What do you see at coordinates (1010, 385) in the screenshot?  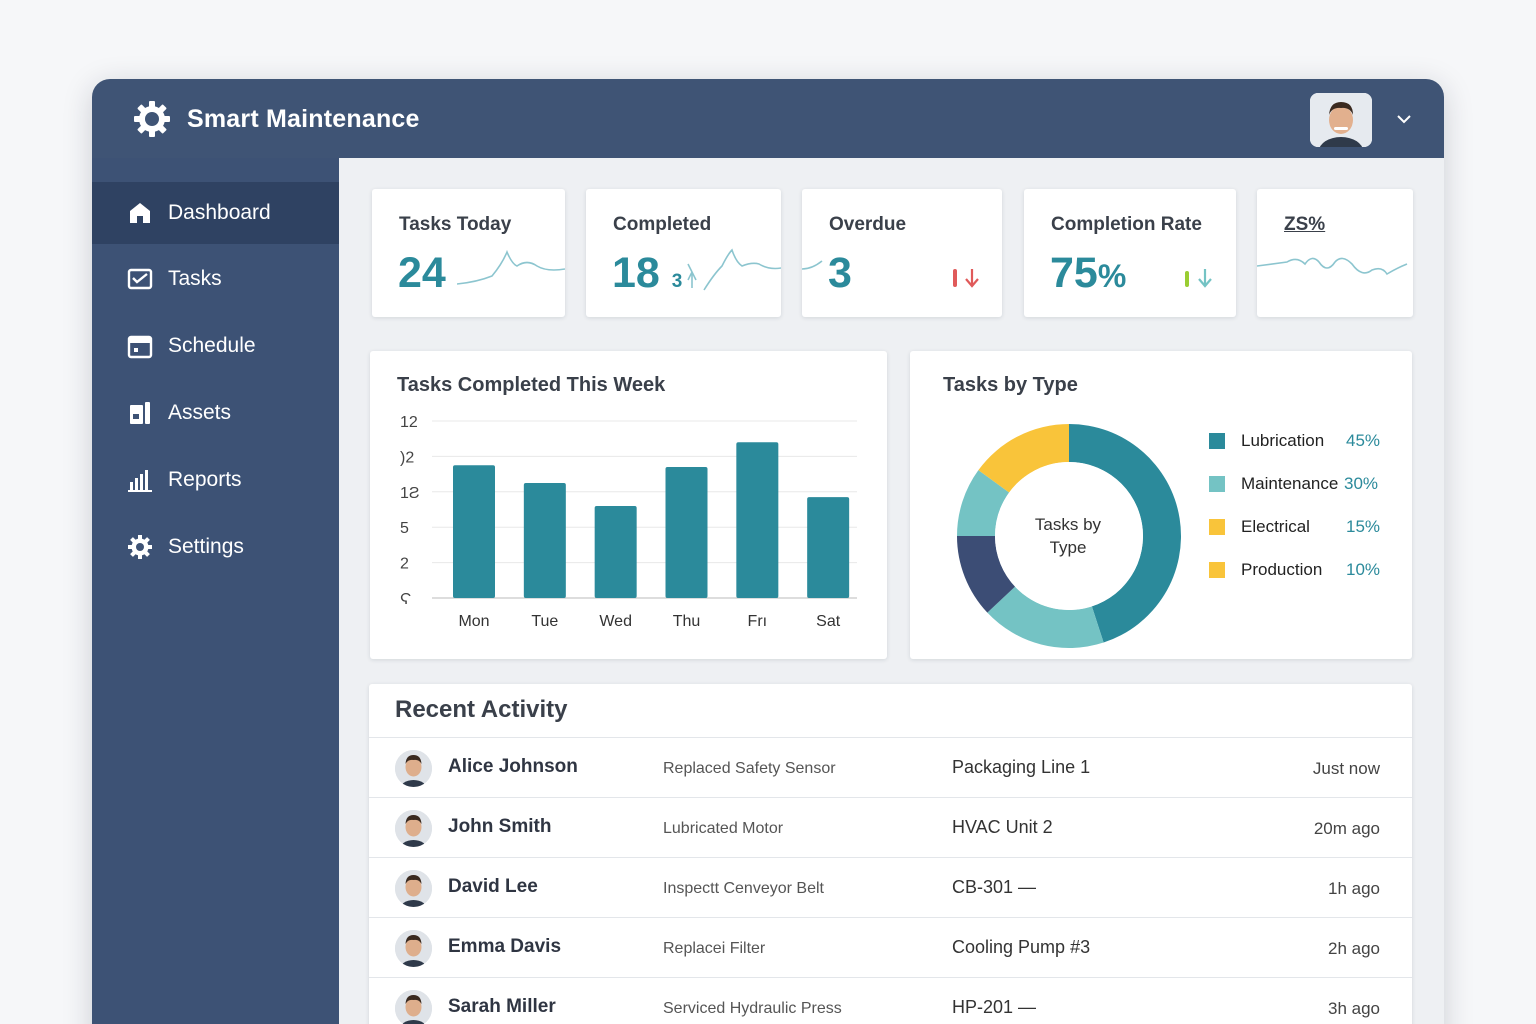 I see `chart-title: Tasks by Type` at bounding box center [1010, 385].